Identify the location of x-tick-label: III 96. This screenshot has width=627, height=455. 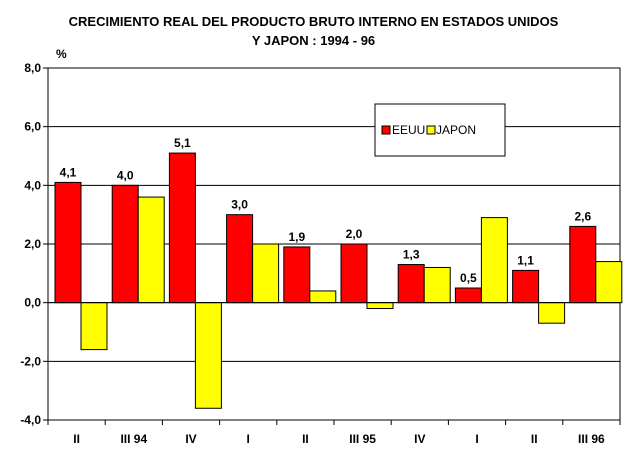
(591, 439).